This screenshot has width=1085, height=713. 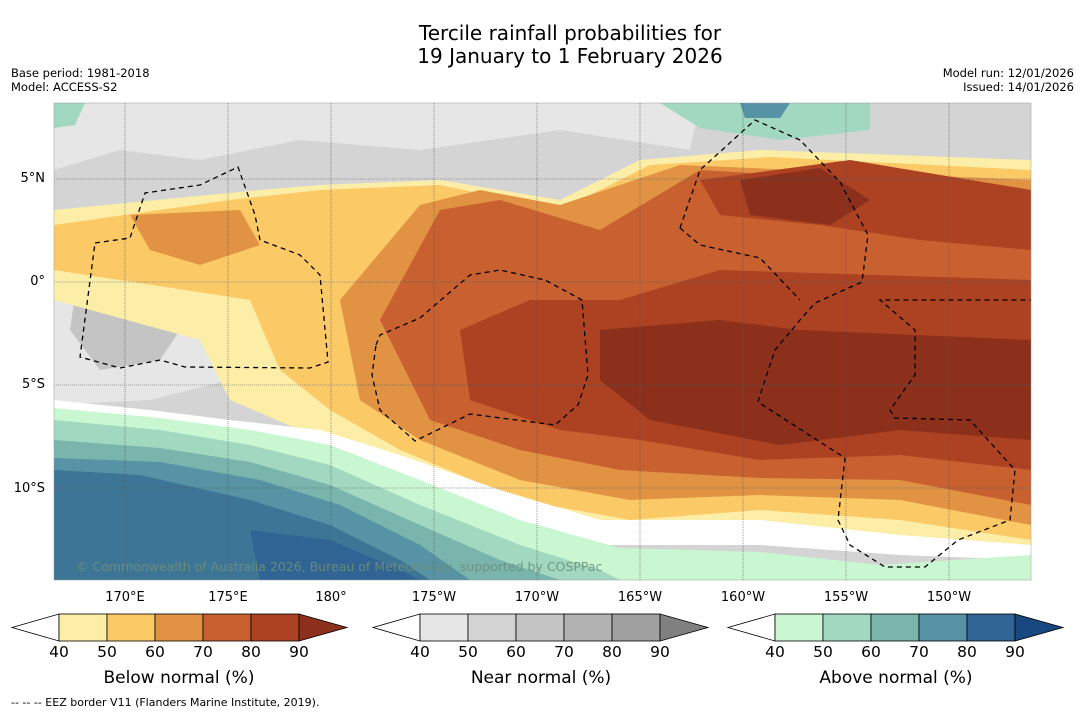 What do you see at coordinates (570, 56) in the screenshot?
I see `title-line-2: 19 January to 1 February 2026` at bounding box center [570, 56].